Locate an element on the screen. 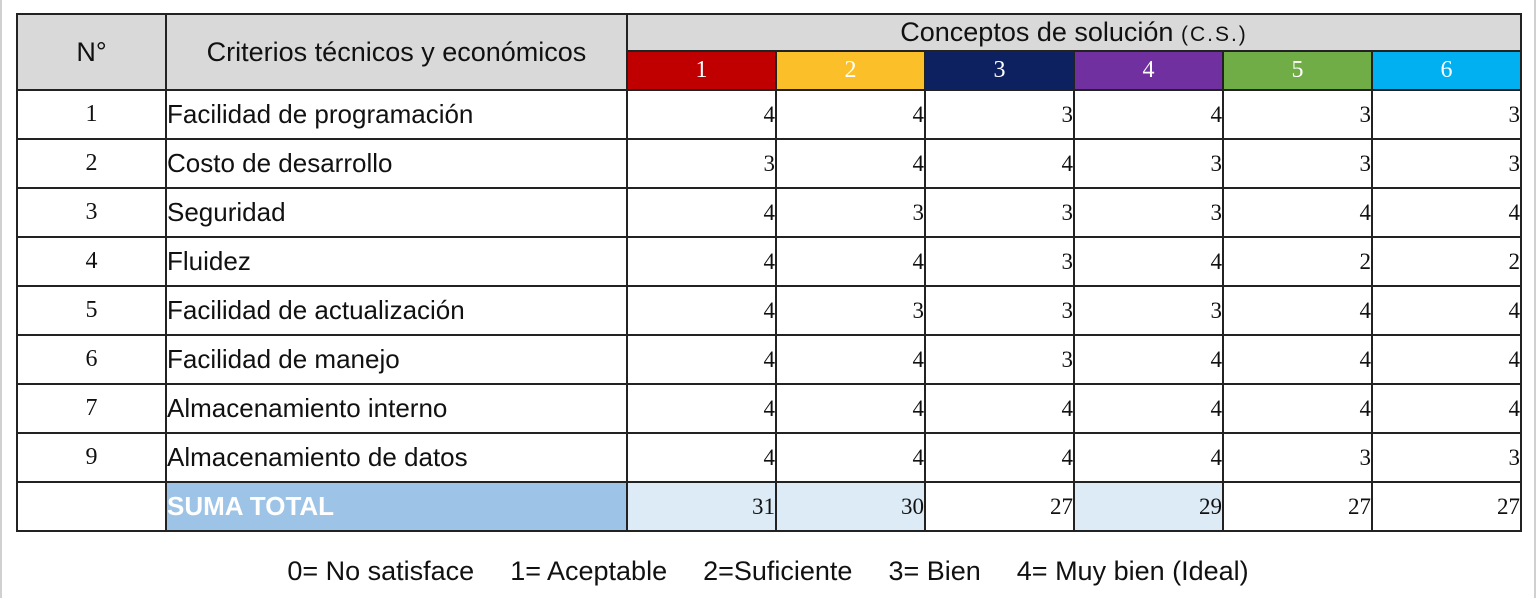 This screenshot has width=1536, height=598. table-row: 6 Facilidad de manejo 4 4 3 4 4 4 is located at coordinates (769, 359).